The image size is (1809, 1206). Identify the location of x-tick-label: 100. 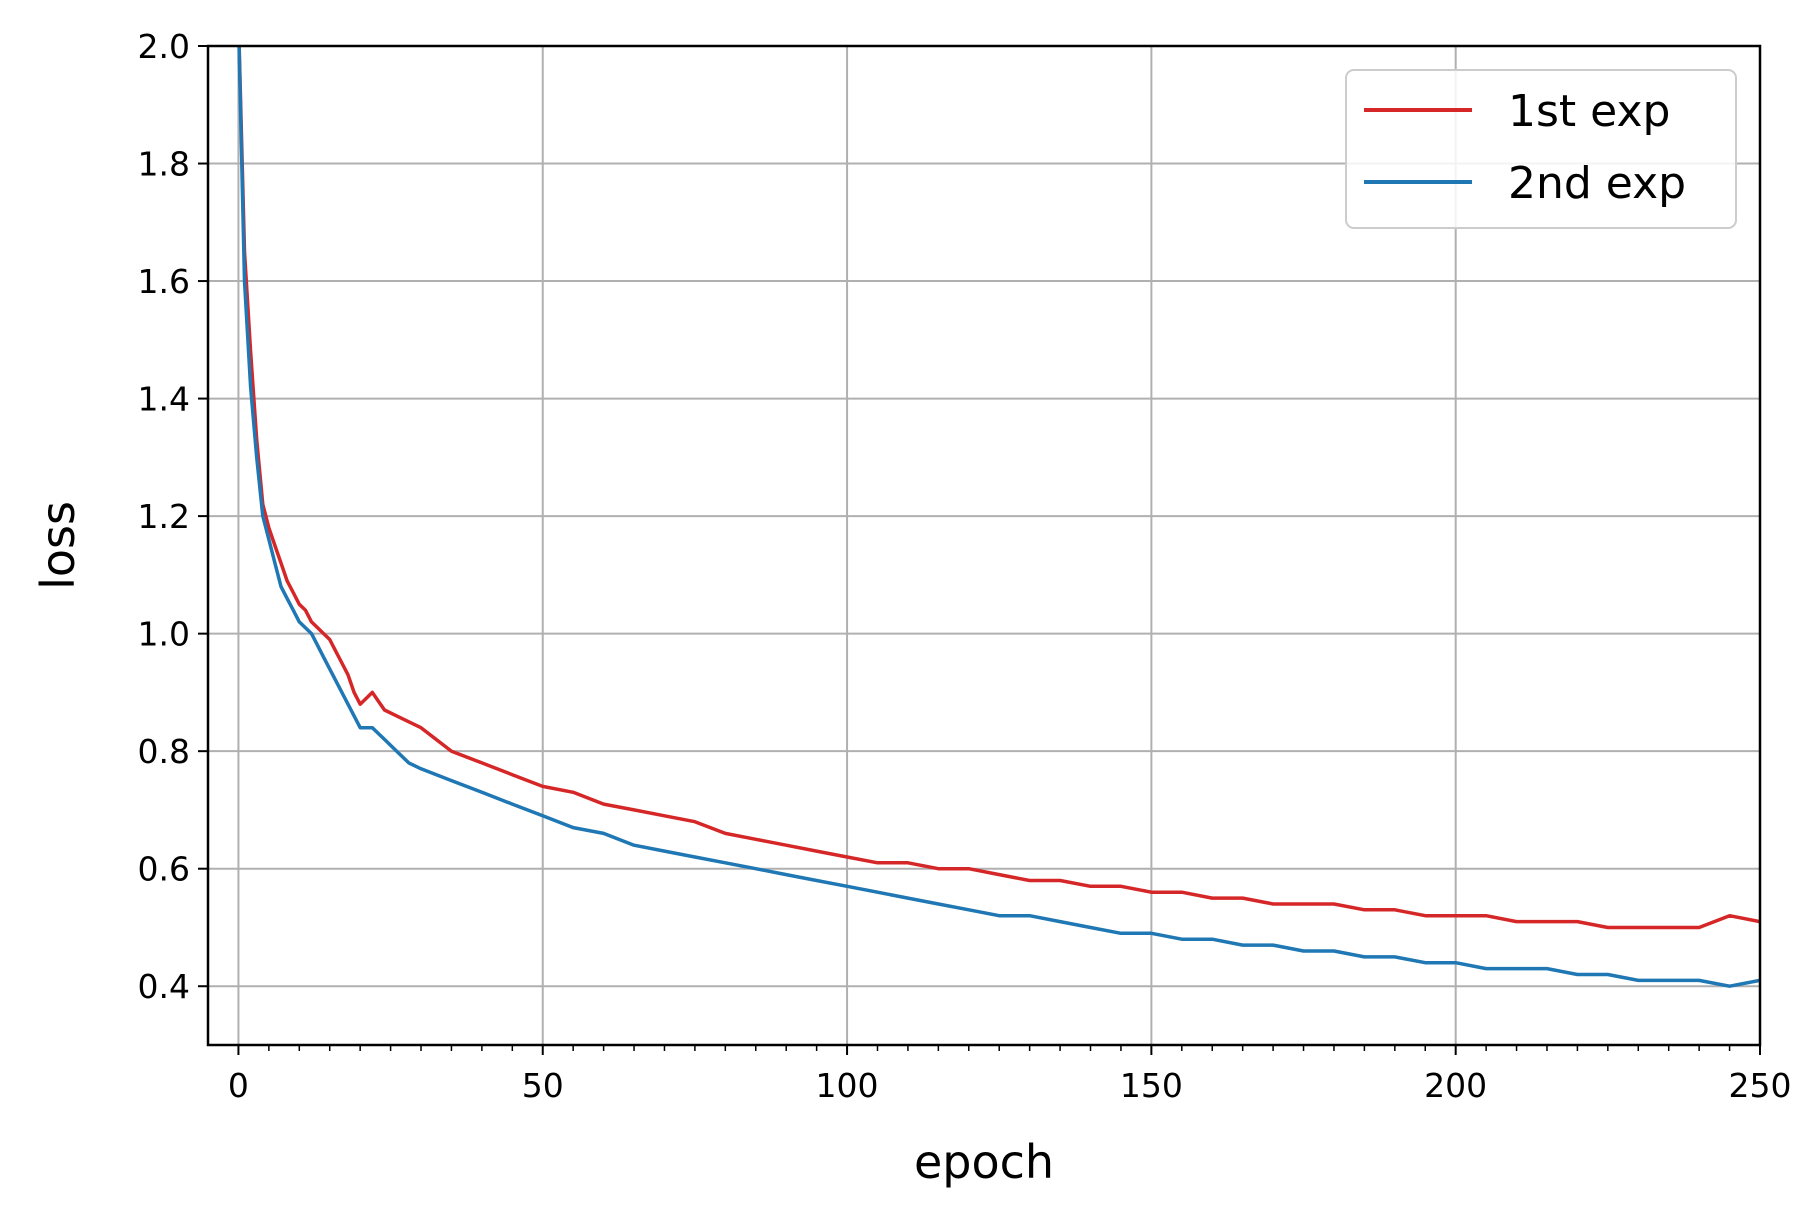
(847, 1085).